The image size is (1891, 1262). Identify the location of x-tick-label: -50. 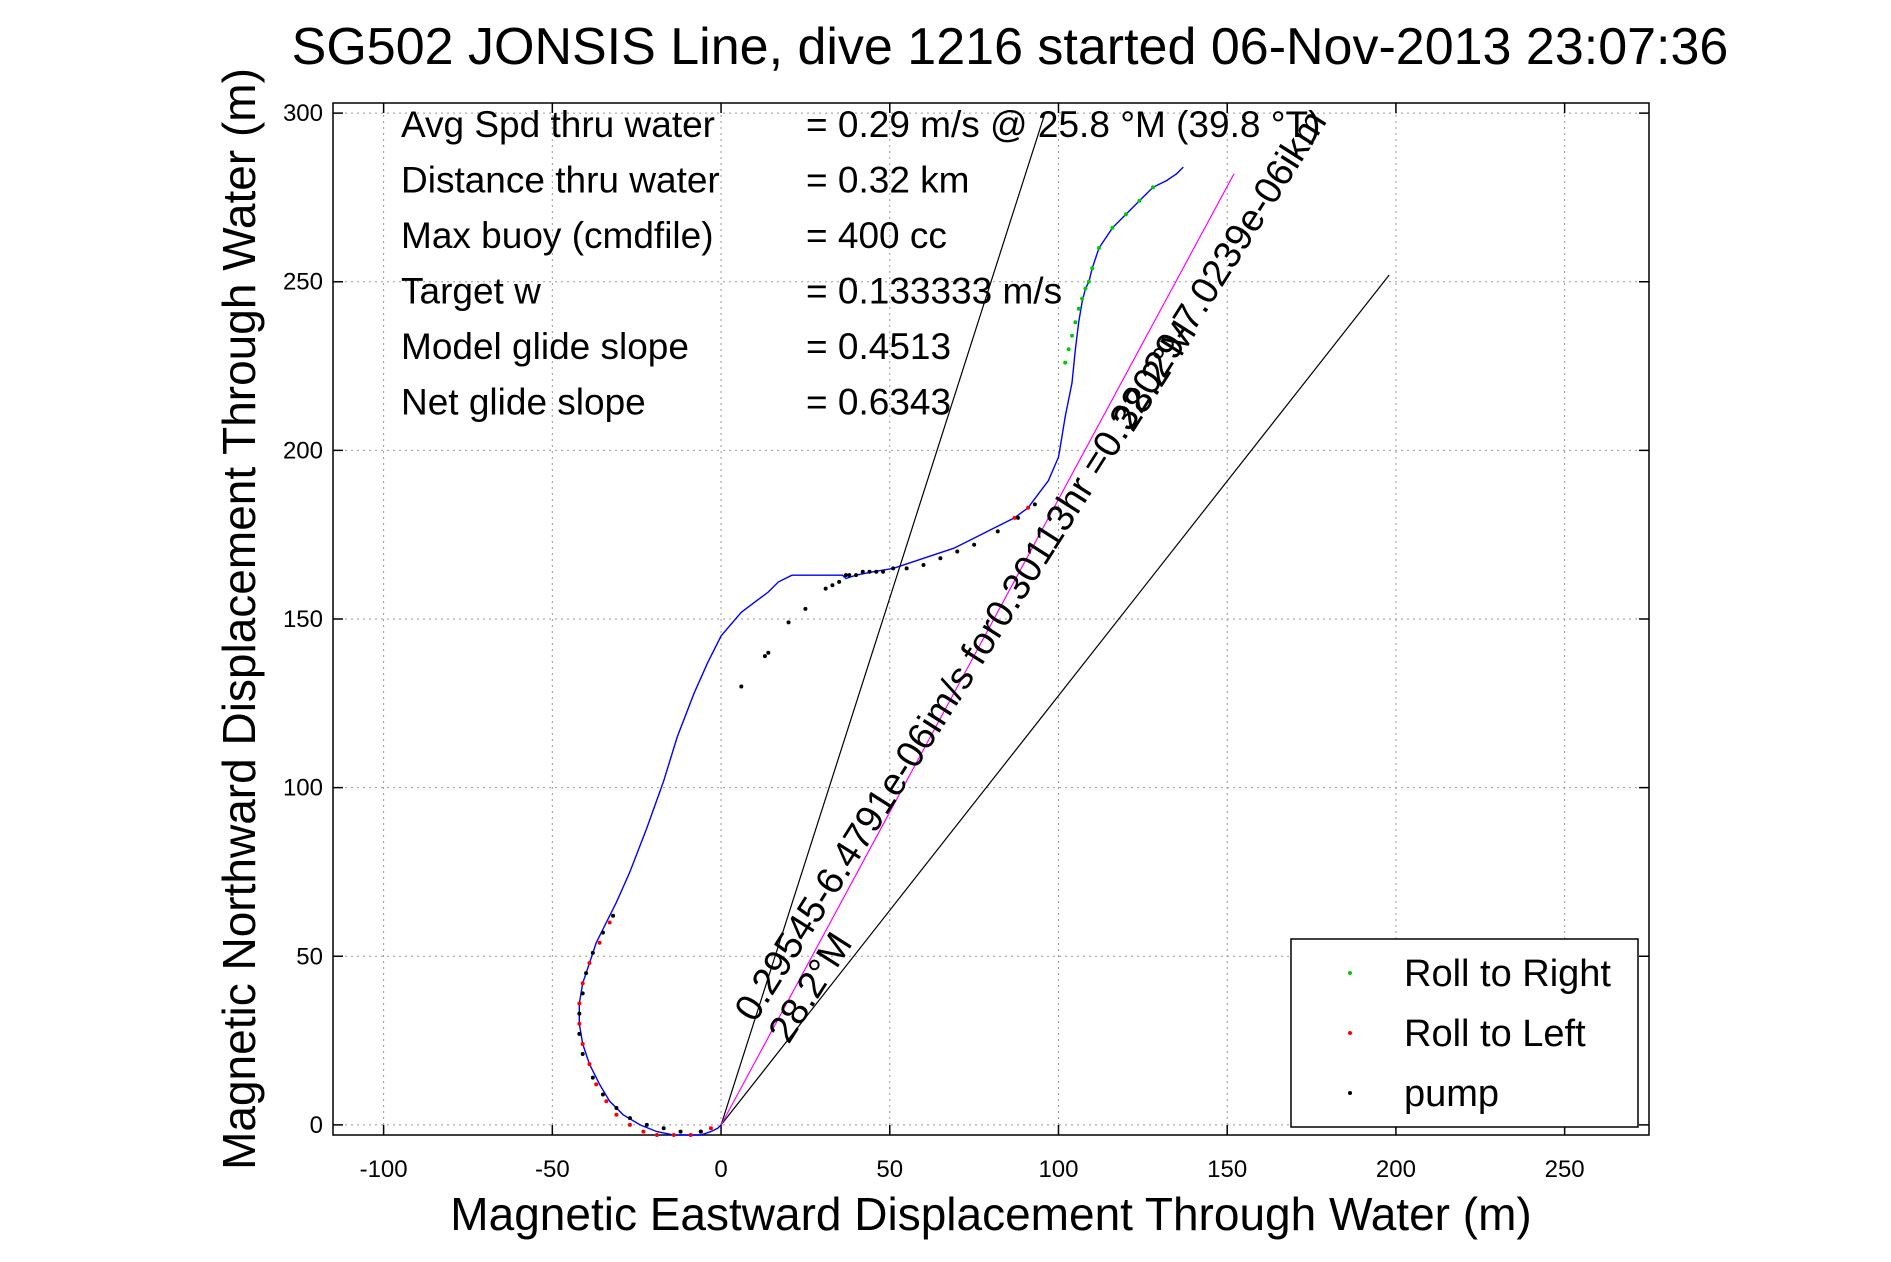
(552, 1169).